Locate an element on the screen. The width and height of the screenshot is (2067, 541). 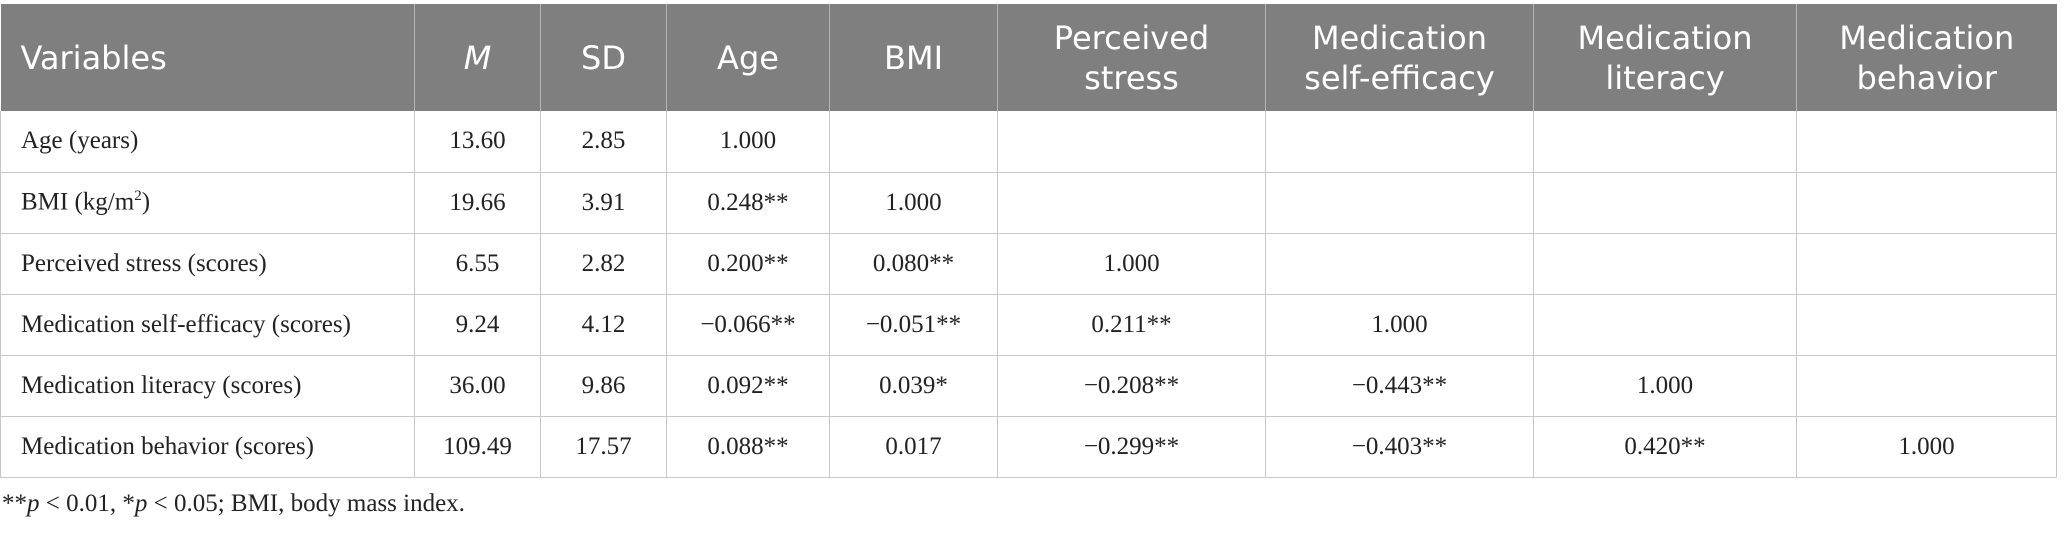
row-label: Age (years) is located at coordinates (207, 142).